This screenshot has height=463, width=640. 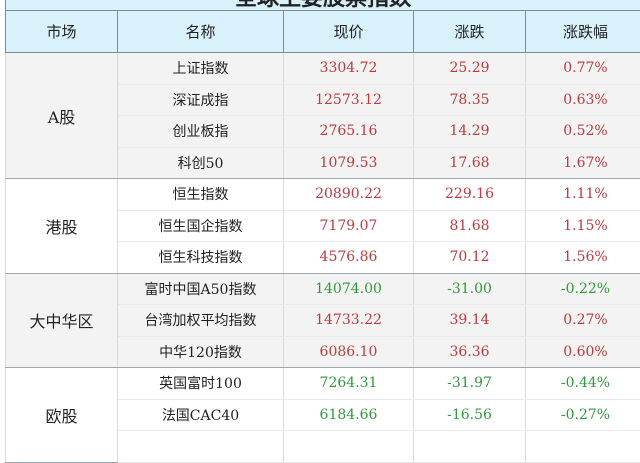 What do you see at coordinates (349, 384) in the screenshot?
I see `price-cell: 7264.31` at bounding box center [349, 384].